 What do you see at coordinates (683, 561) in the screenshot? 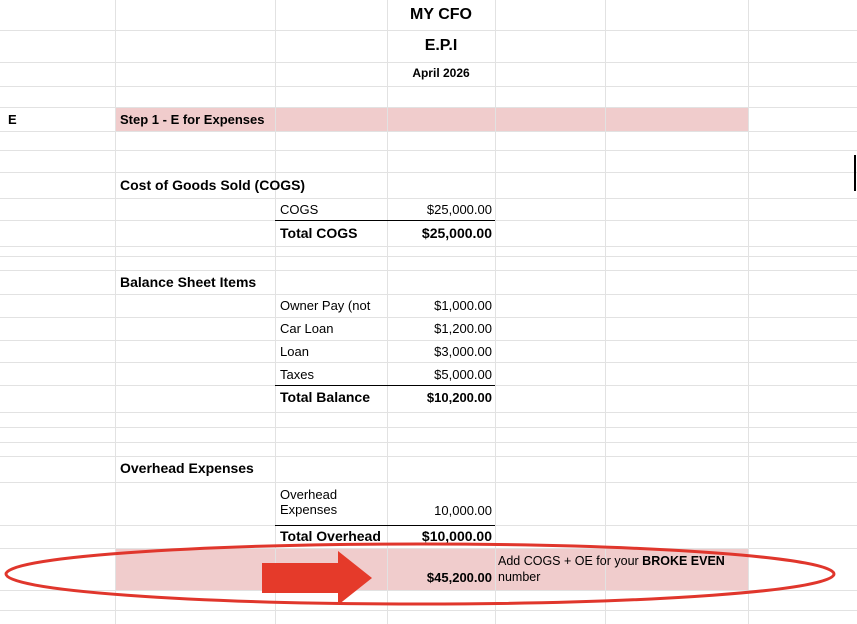
I see `note-text: BROKE EVEN` at bounding box center [683, 561].